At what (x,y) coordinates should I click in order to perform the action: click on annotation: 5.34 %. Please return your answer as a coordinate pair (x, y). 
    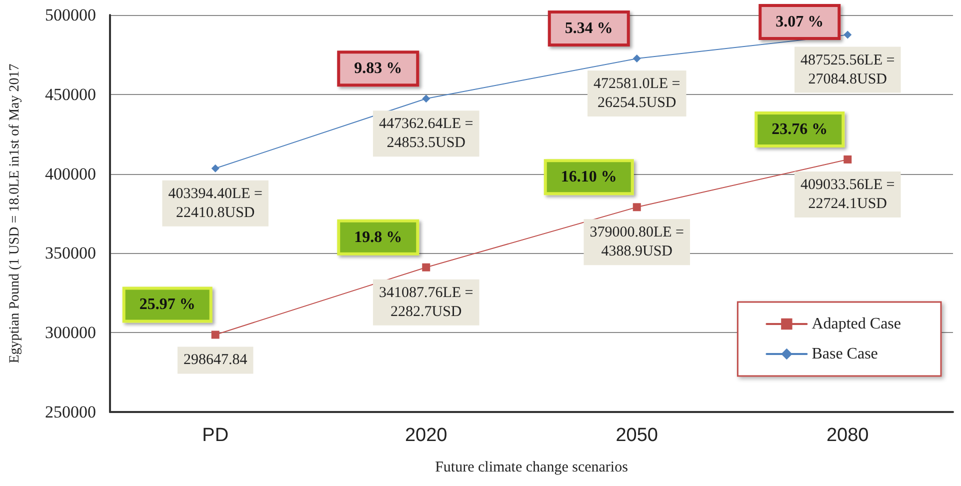
    Looking at the image, I should click on (588, 29).